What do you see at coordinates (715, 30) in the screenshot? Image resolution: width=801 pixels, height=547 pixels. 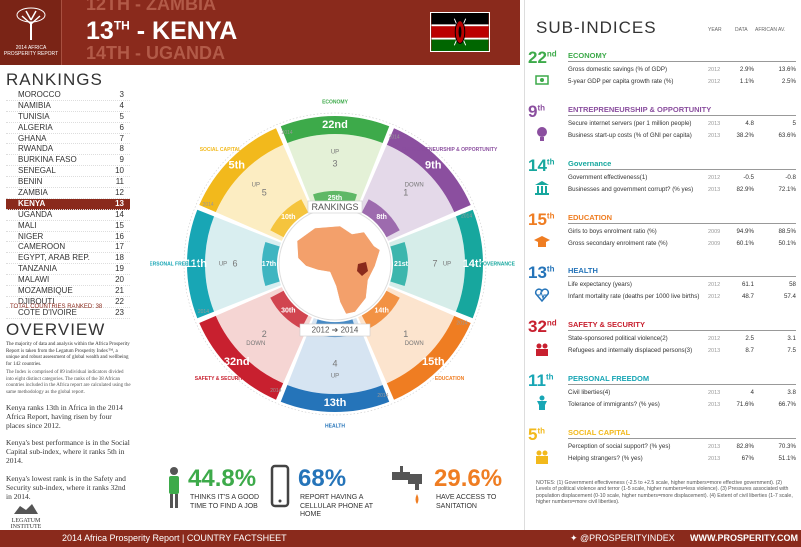 I see `col-year-header: YEAR` at bounding box center [715, 30].